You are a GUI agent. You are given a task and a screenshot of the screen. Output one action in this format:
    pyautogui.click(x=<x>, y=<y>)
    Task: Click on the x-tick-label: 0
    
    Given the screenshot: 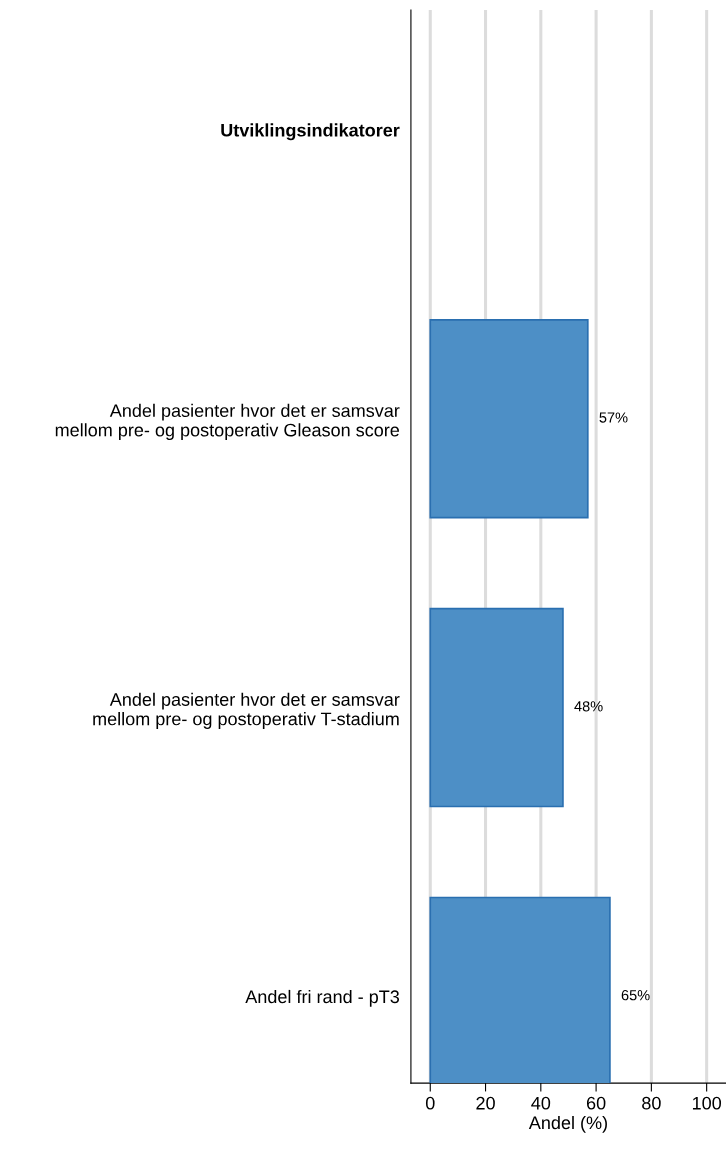 What is the action you would take?
    pyautogui.click(x=430, y=1103)
    